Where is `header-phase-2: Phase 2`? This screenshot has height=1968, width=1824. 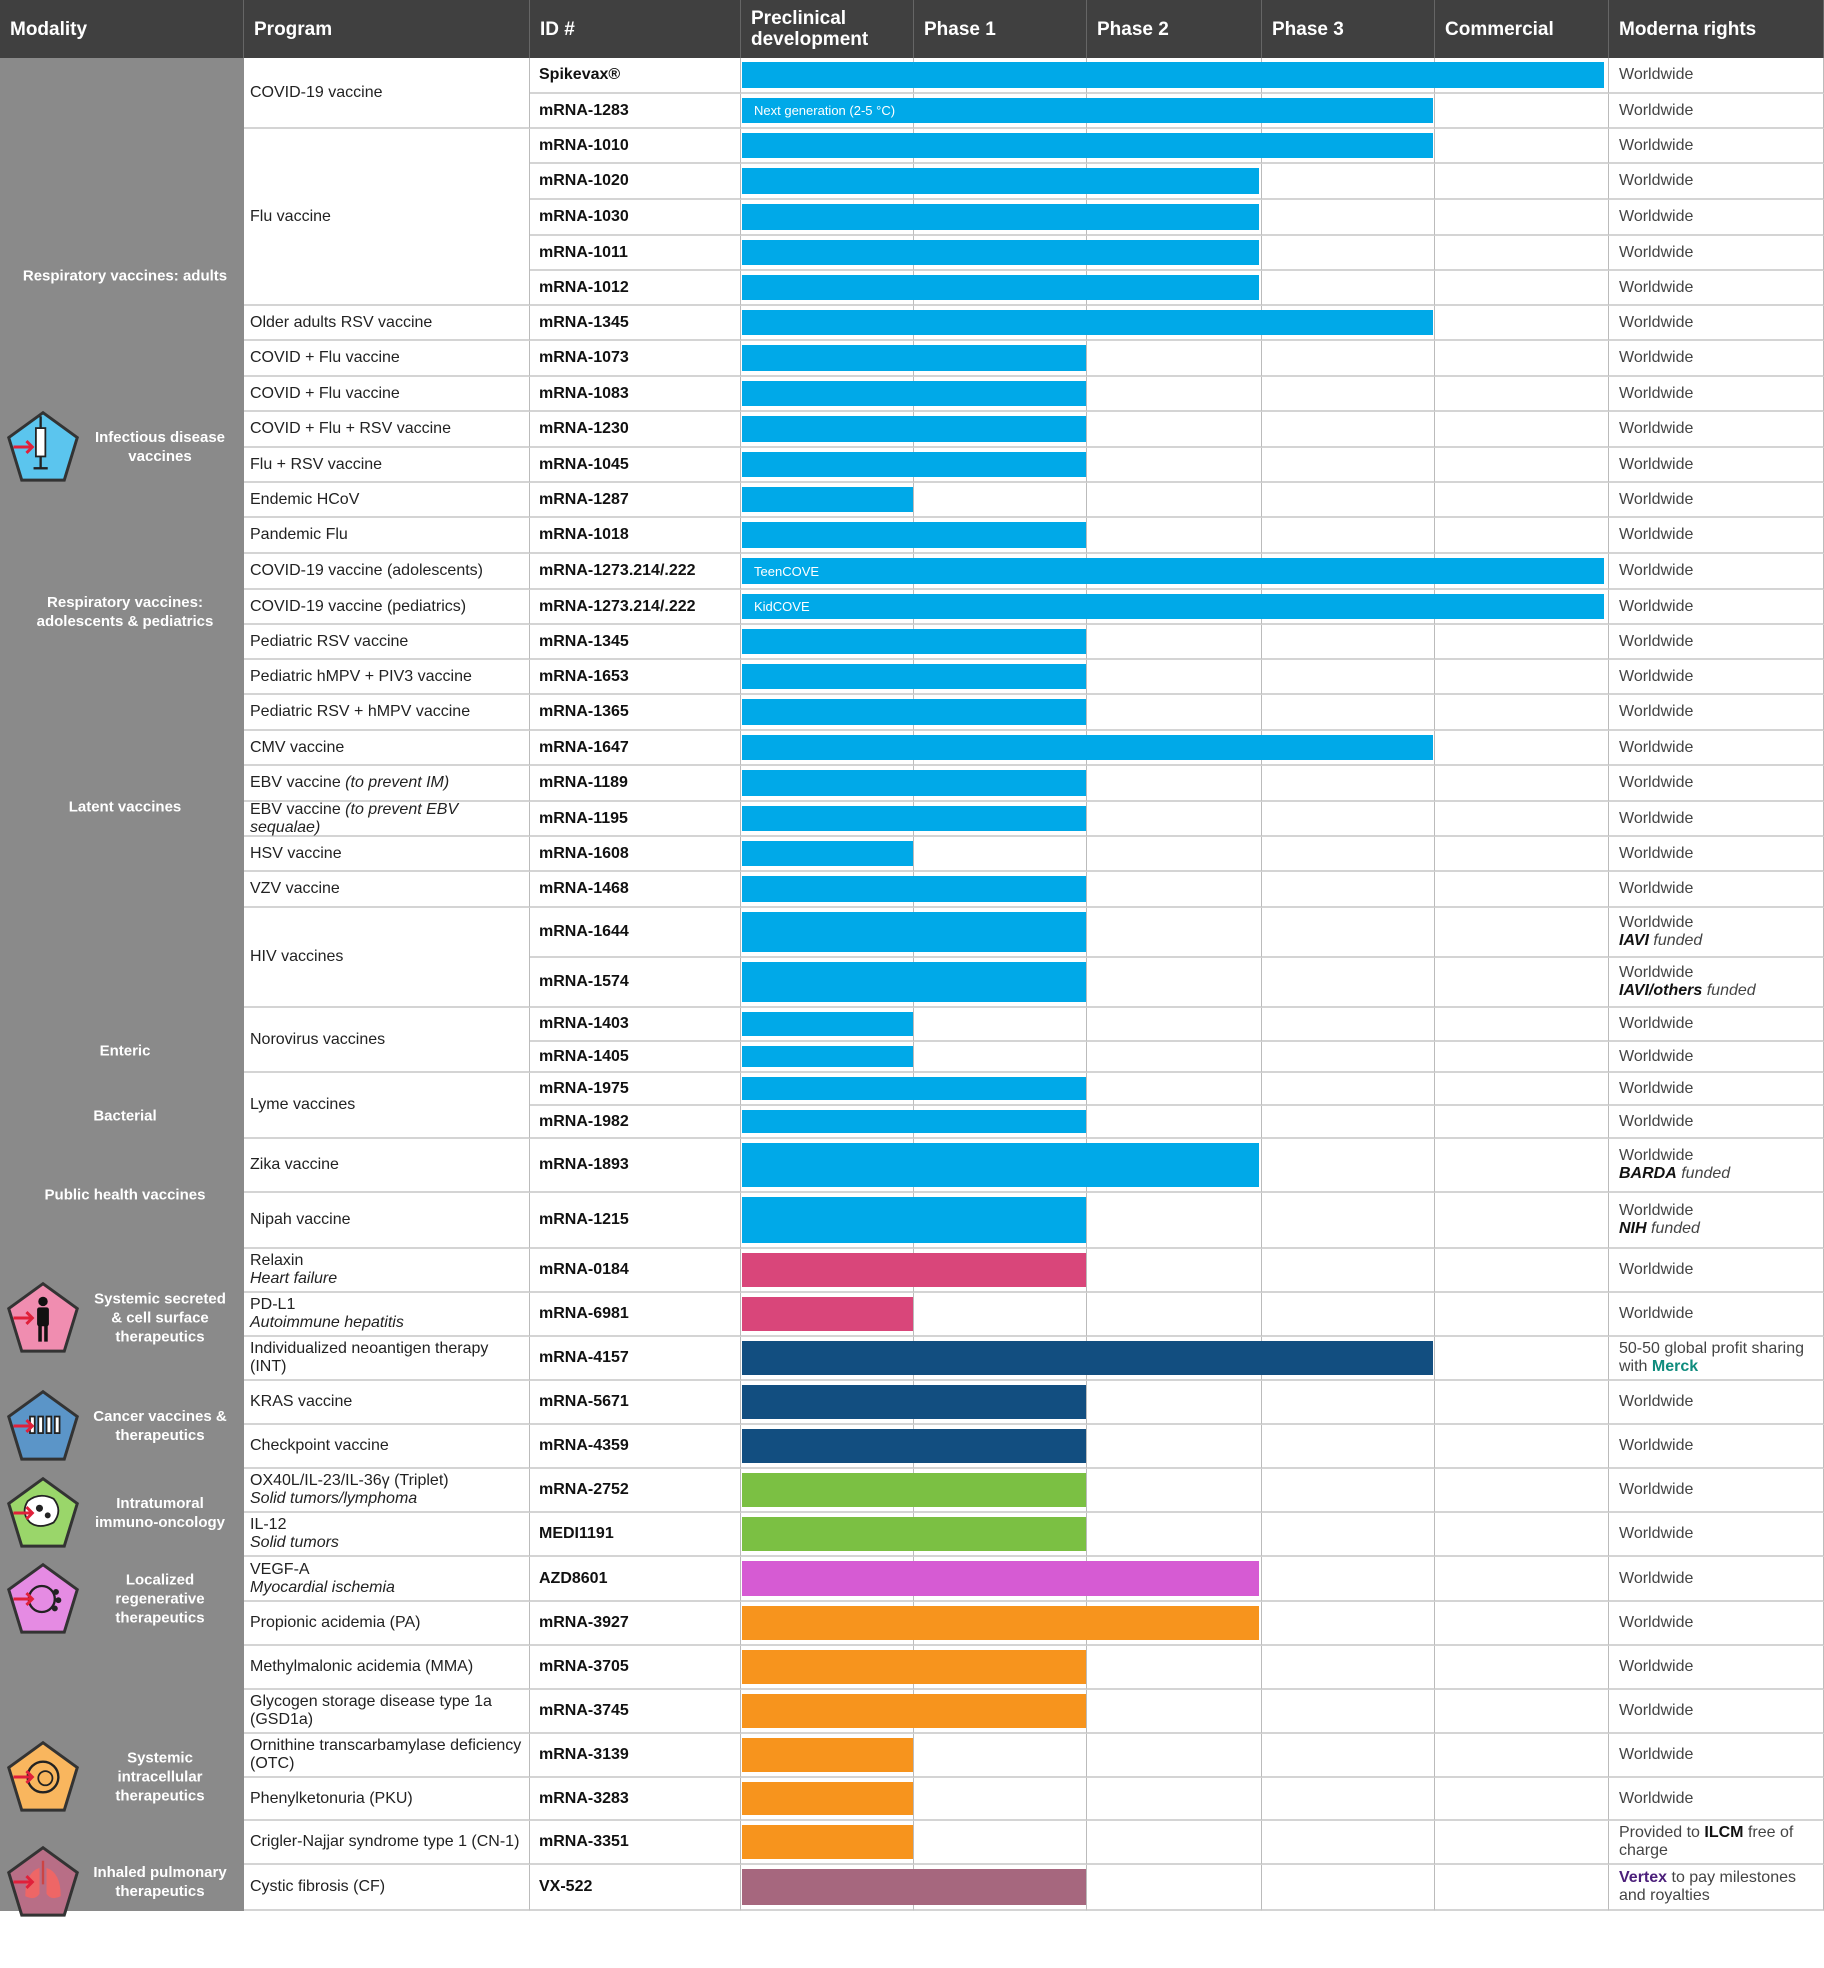 header-phase-2: Phase 2 is located at coordinates (1174, 29).